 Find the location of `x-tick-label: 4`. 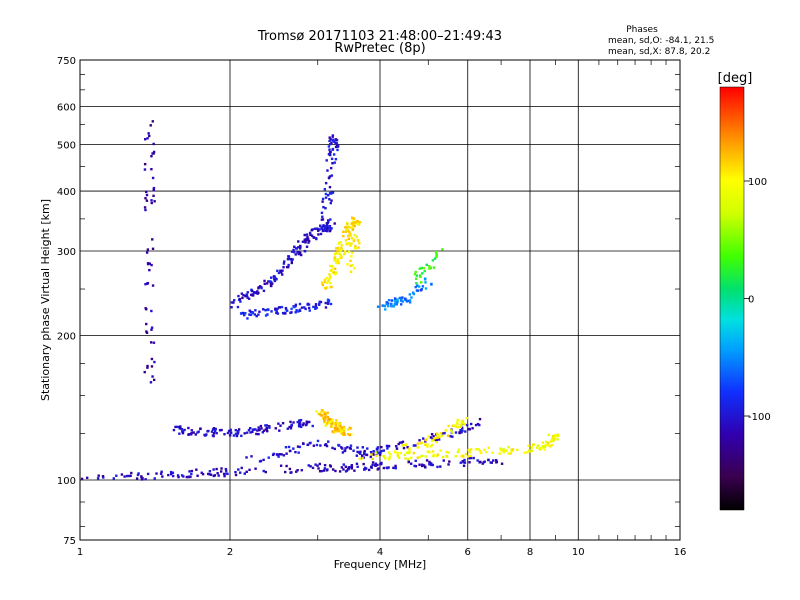

x-tick-label: 4 is located at coordinates (380, 552).